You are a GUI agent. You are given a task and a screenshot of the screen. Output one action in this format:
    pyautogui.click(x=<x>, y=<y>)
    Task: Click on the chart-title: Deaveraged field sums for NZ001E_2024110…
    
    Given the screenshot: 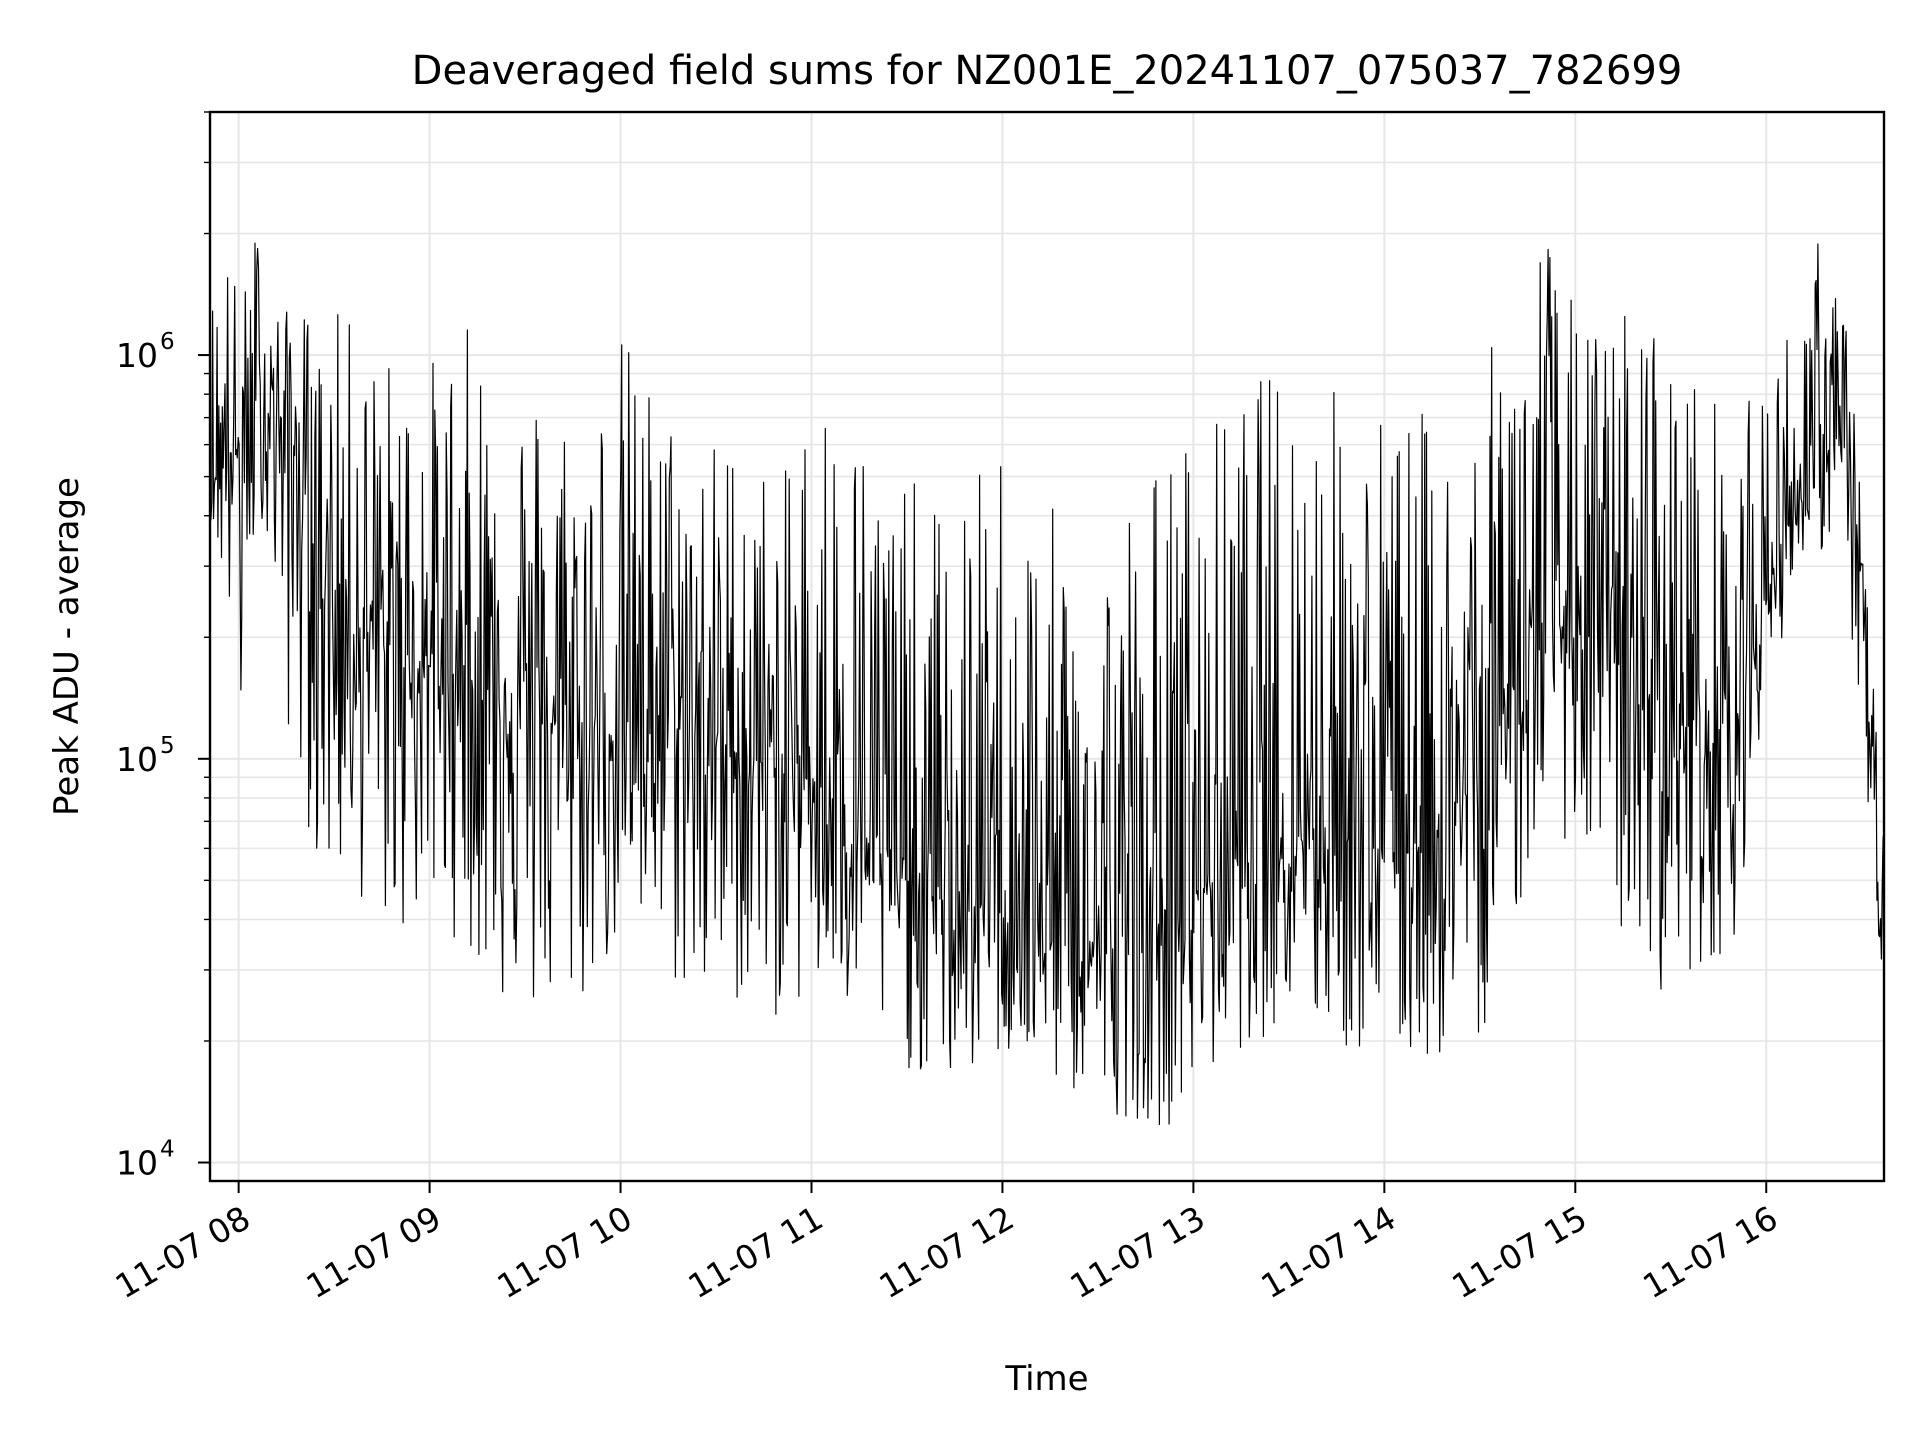 What is the action you would take?
    pyautogui.click(x=1047, y=71)
    